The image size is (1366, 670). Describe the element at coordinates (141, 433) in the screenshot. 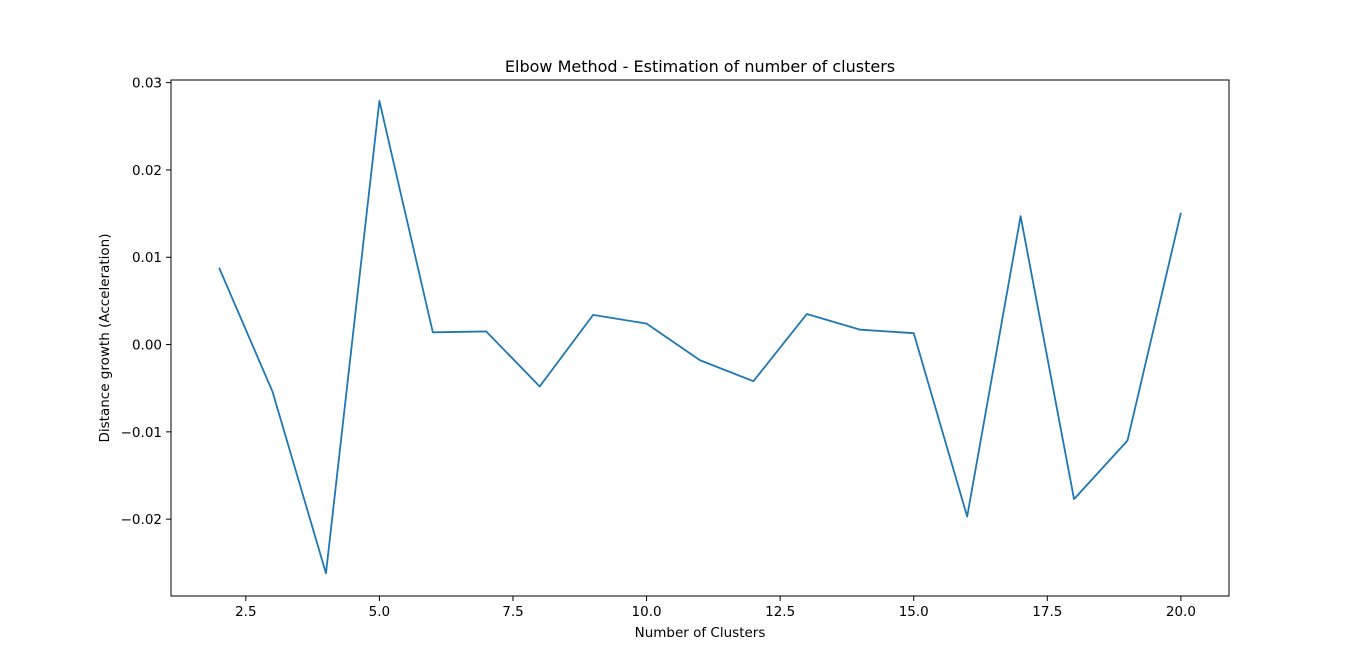

I see `y-tick-label: −0.01` at that location.